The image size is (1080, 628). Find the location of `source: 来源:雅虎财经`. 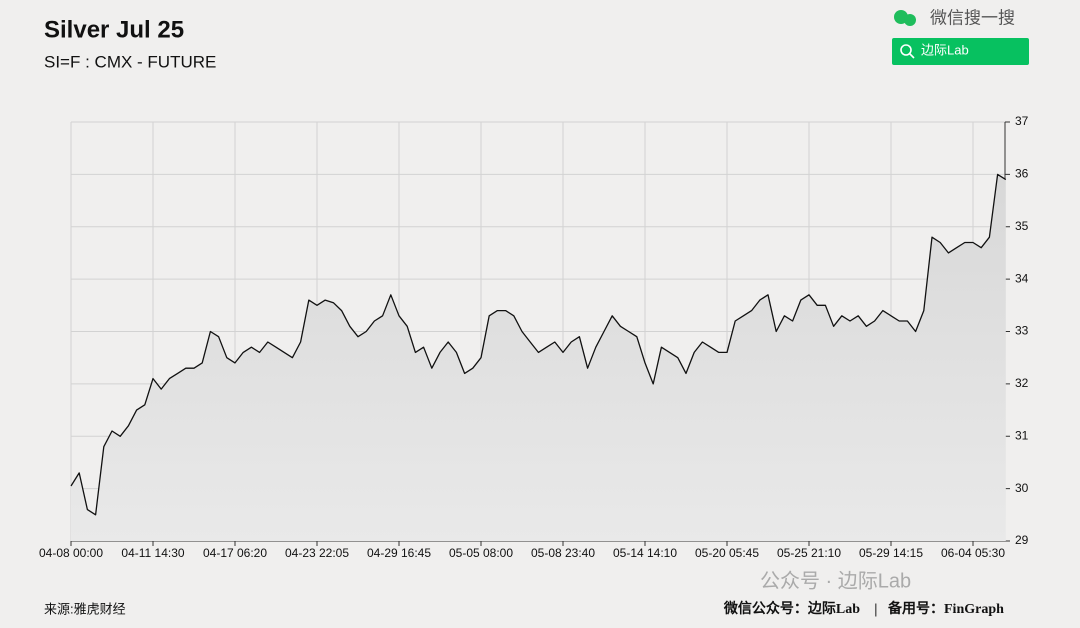

source: 来源:雅虎财经 is located at coordinates (85, 608).